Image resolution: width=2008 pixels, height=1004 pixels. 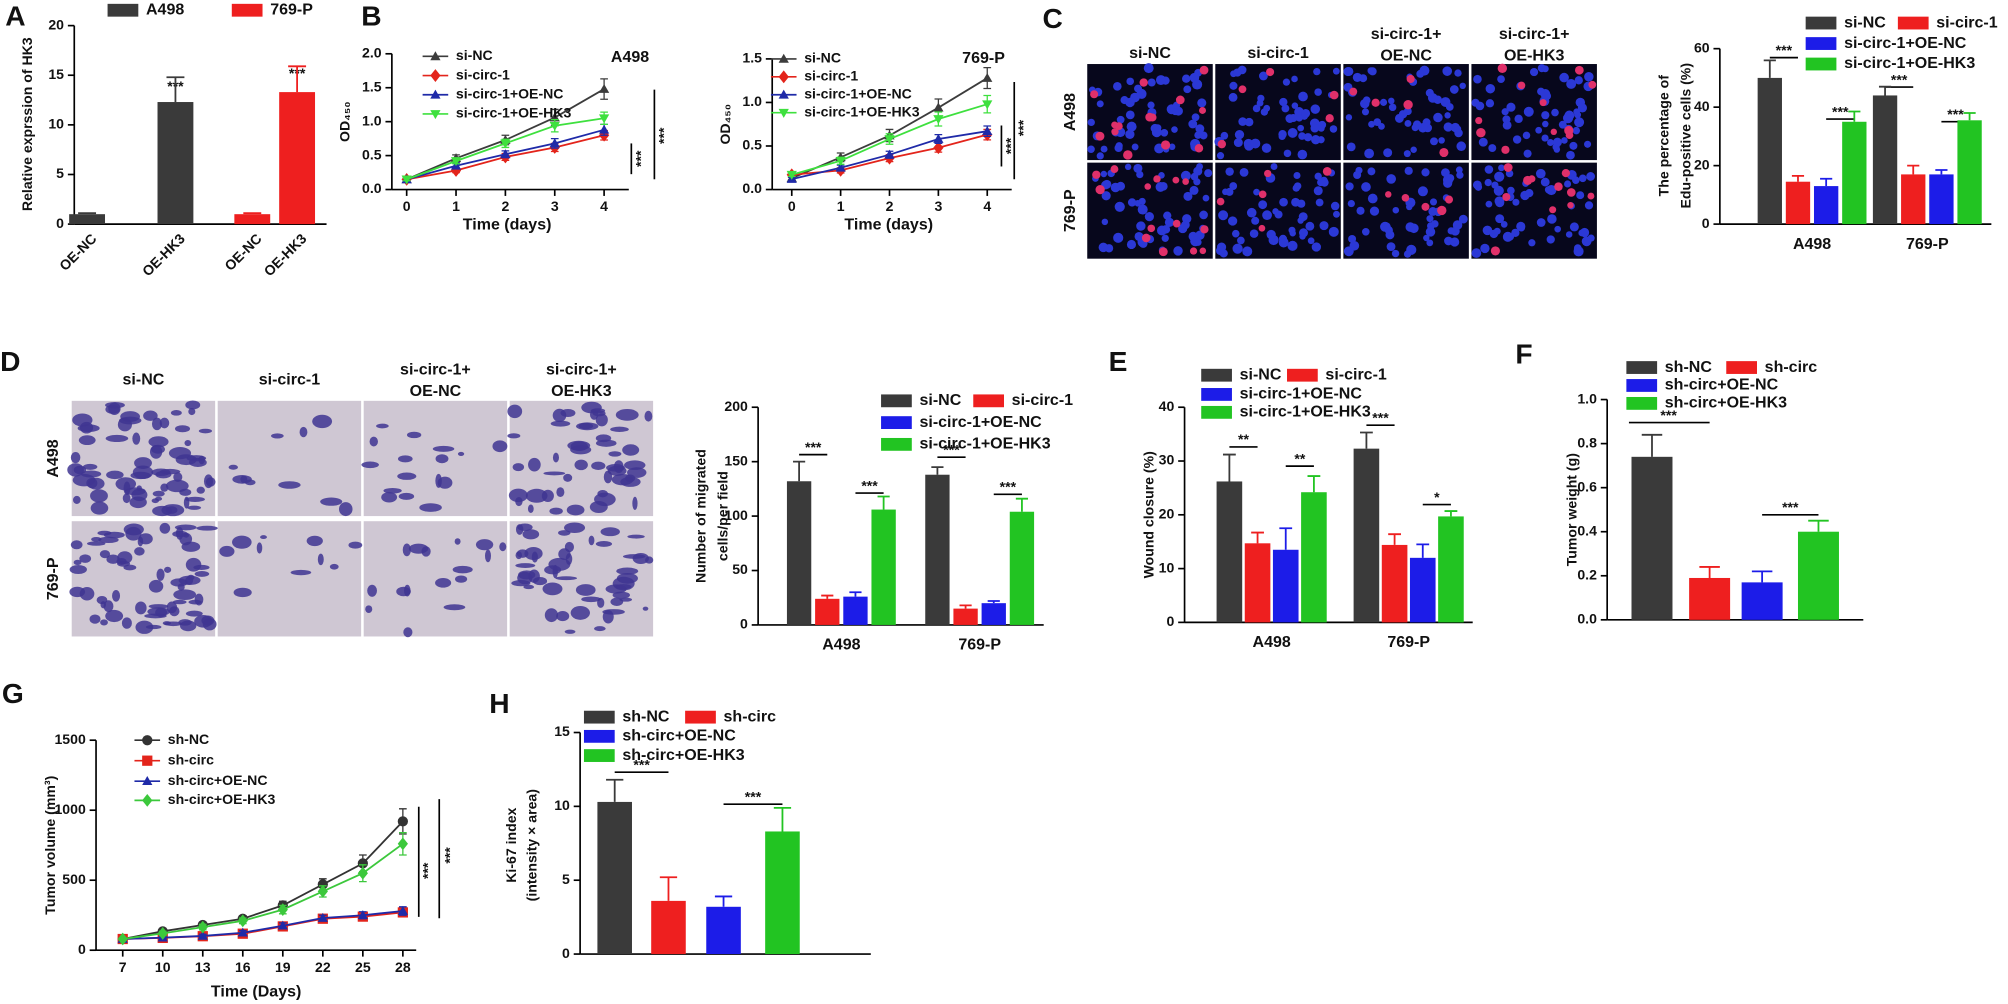 I want to click on significance-label: ***, so click(x=663, y=135).